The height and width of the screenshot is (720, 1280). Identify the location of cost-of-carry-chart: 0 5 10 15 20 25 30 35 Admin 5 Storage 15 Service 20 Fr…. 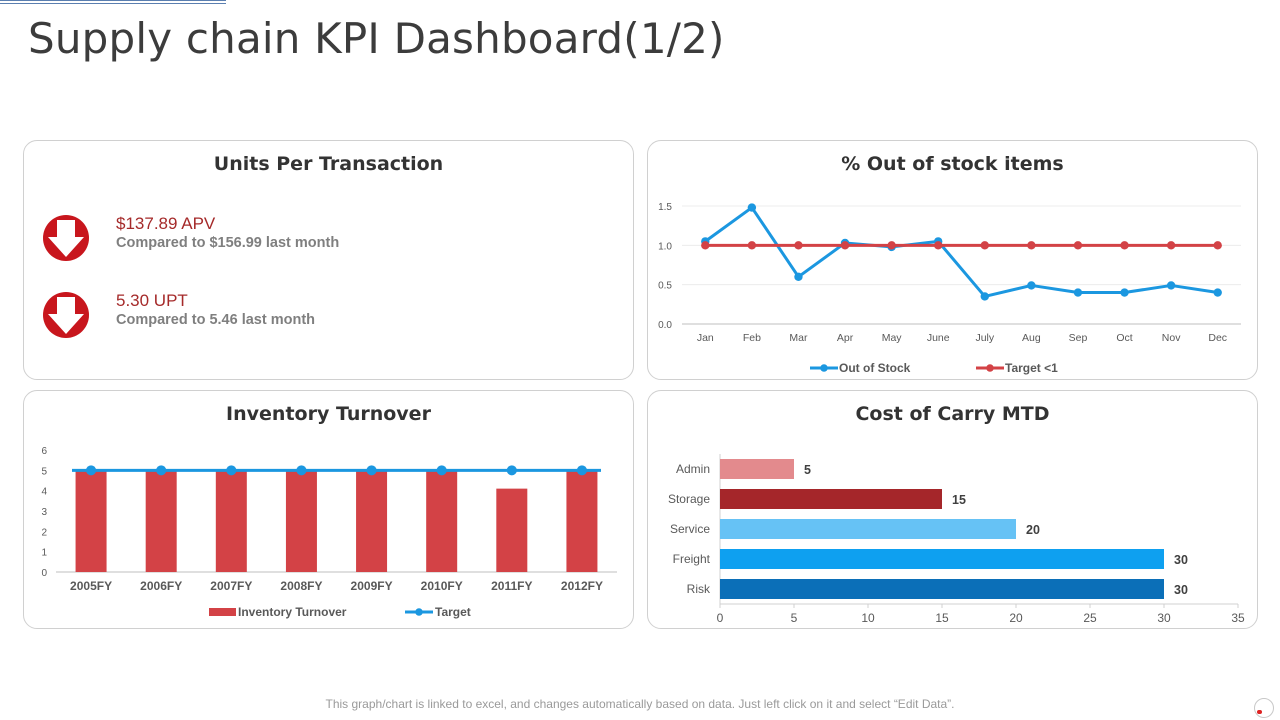
(956, 539).